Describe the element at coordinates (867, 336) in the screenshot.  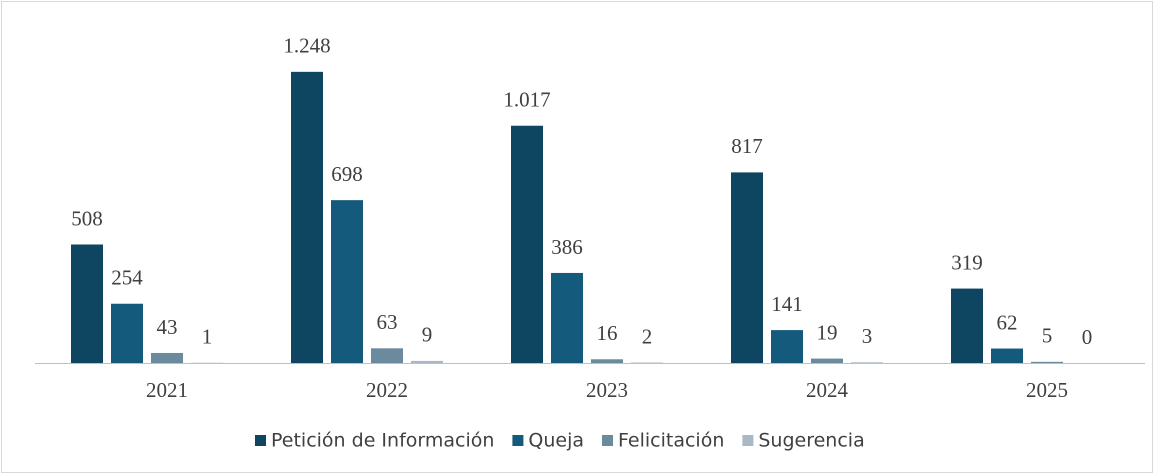
I see `value-label: 3` at that location.